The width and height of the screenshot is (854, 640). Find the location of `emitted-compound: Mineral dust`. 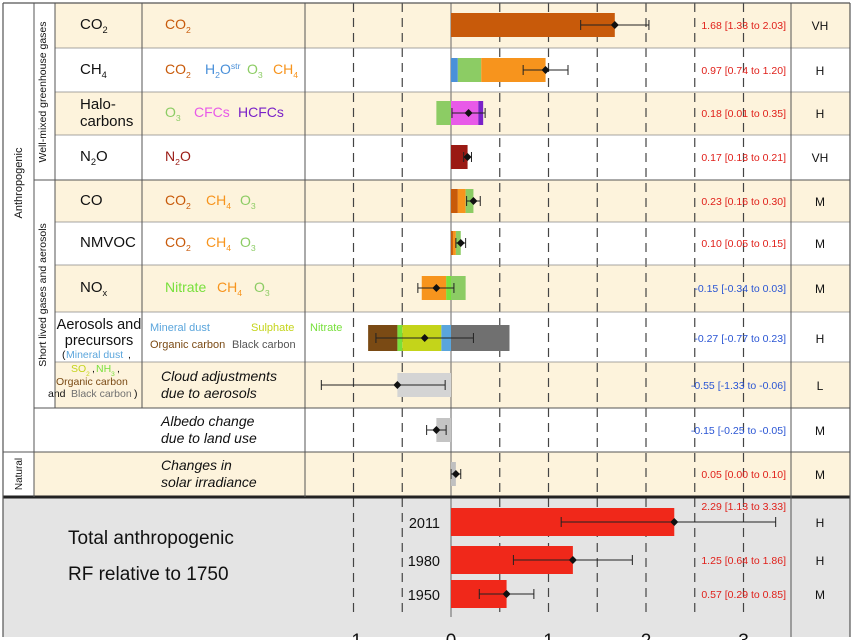

emitted-compound: Mineral dust is located at coordinates (180, 328).